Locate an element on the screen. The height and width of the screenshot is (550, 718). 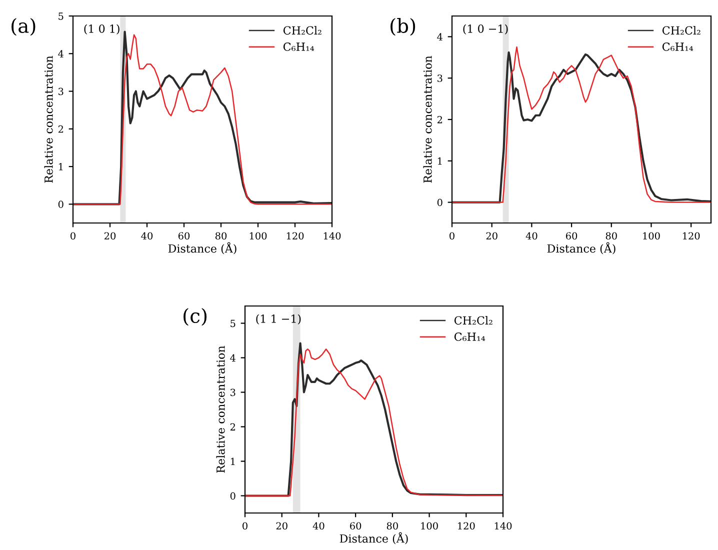
annotation: (1 0 1) is located at coordinates (102, 29).